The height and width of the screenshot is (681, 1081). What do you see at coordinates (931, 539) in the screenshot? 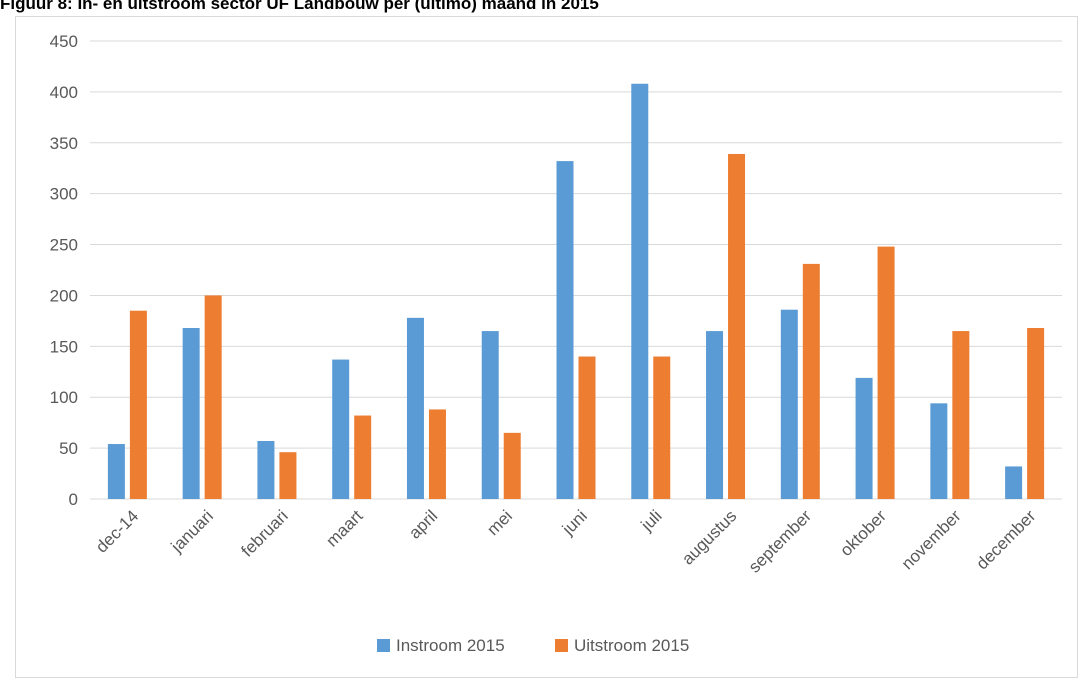
I see `x-tick-label: november` at bounding box center [931, 539].